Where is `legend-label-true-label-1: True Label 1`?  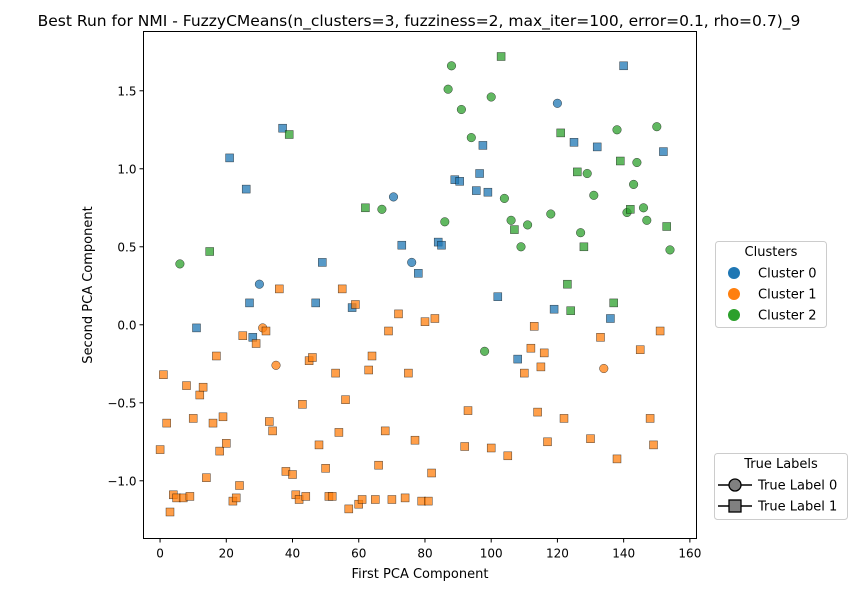 legend-label-true-label-1: True Label 1 is located at coordinates (797, 507).